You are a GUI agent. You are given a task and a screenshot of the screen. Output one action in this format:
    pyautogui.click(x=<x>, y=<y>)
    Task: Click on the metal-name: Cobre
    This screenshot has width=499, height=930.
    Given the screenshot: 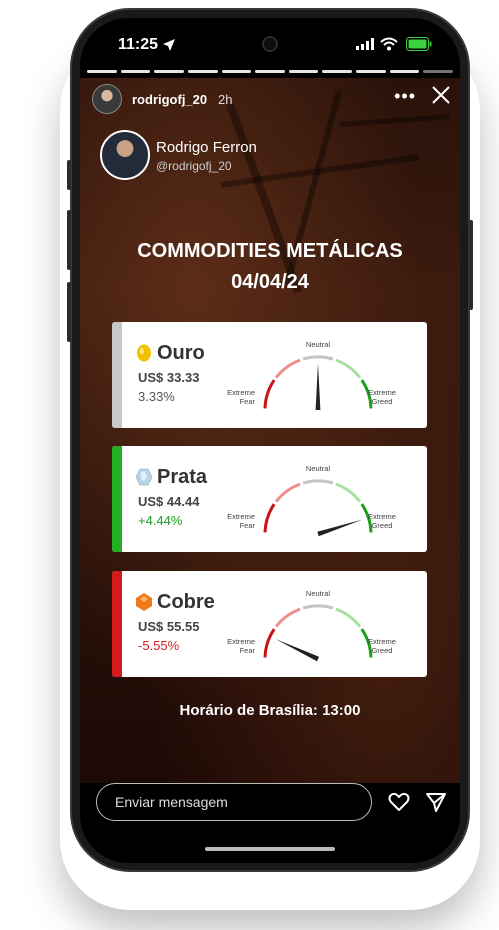 What is the action you would take?
    pyautogui.click(x=186, y=602)
    